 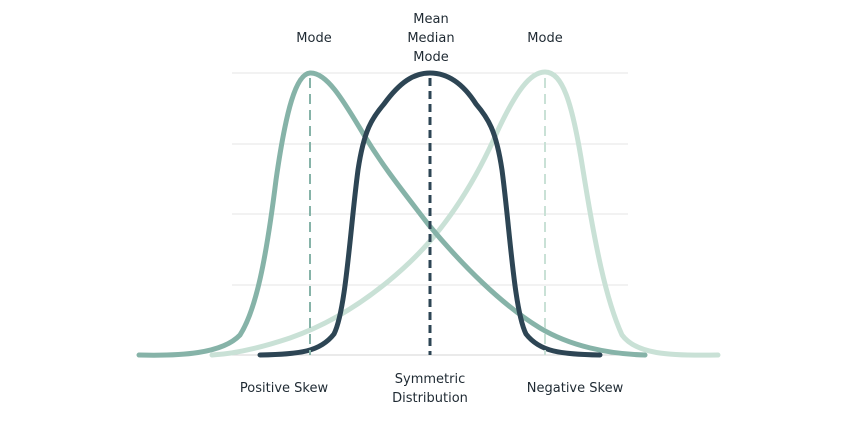 I want to click on positive-skew-mode-label: Mode, so click(x=313, y=38).